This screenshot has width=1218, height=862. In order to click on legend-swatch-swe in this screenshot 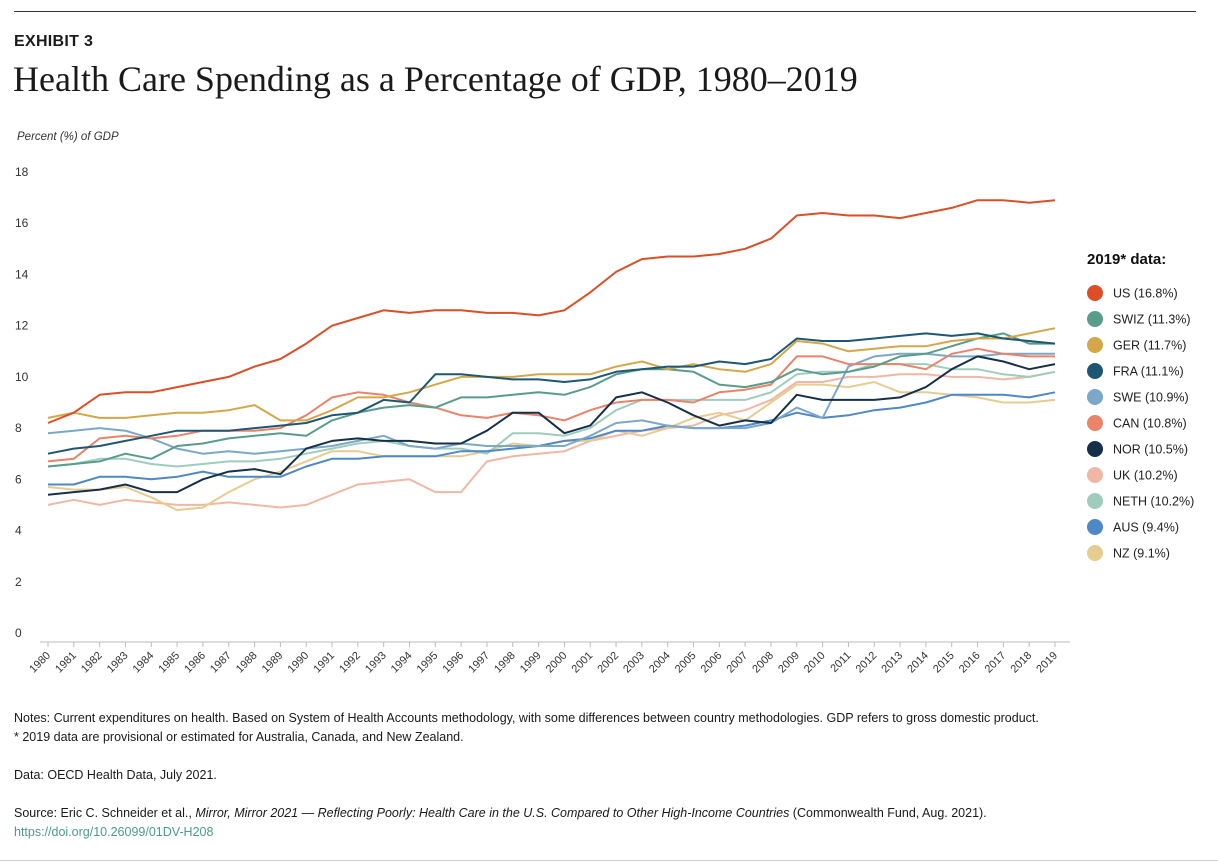, I will do `click(1095, 397)`.